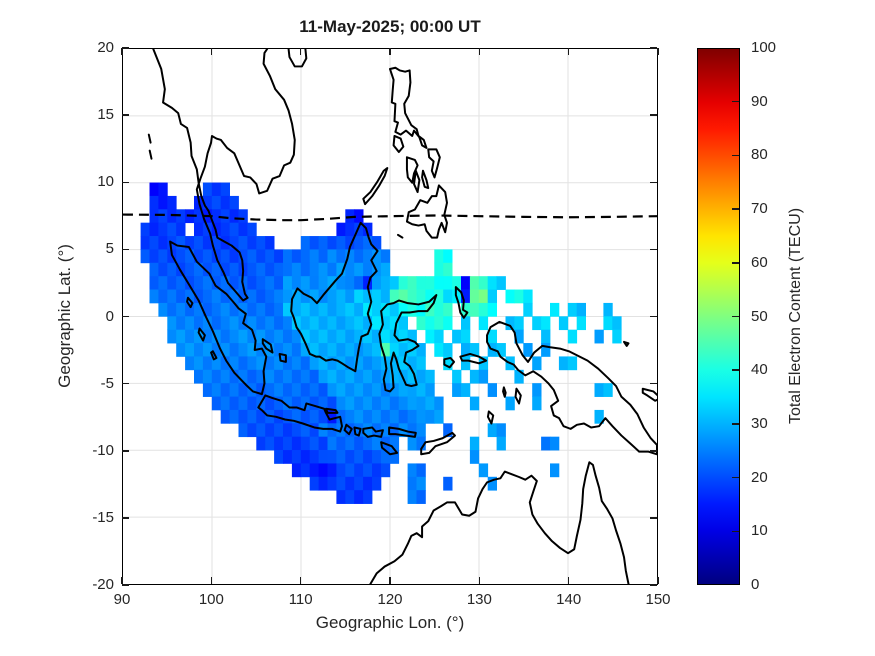 Image resolution: width=875 pixels, height=656 pixels. I want to click on coastline-mindoro, so click(398, 144).